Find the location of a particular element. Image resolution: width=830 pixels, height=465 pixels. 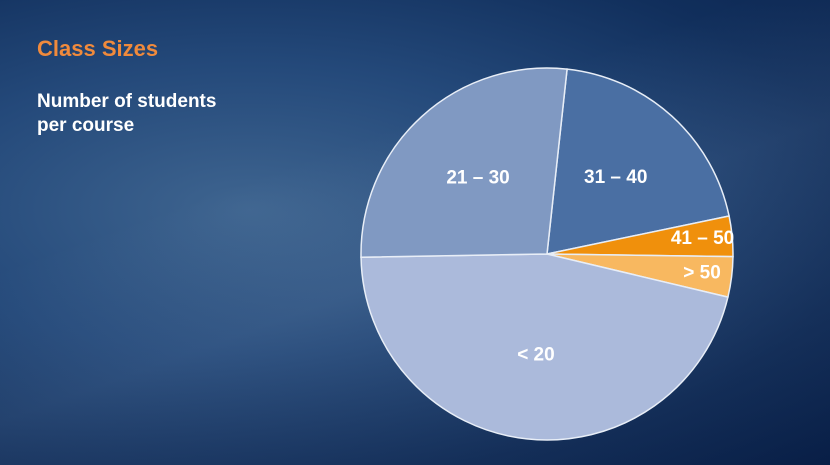

chart-subtitle: Number of students per course is located at coordinates (127, 113).